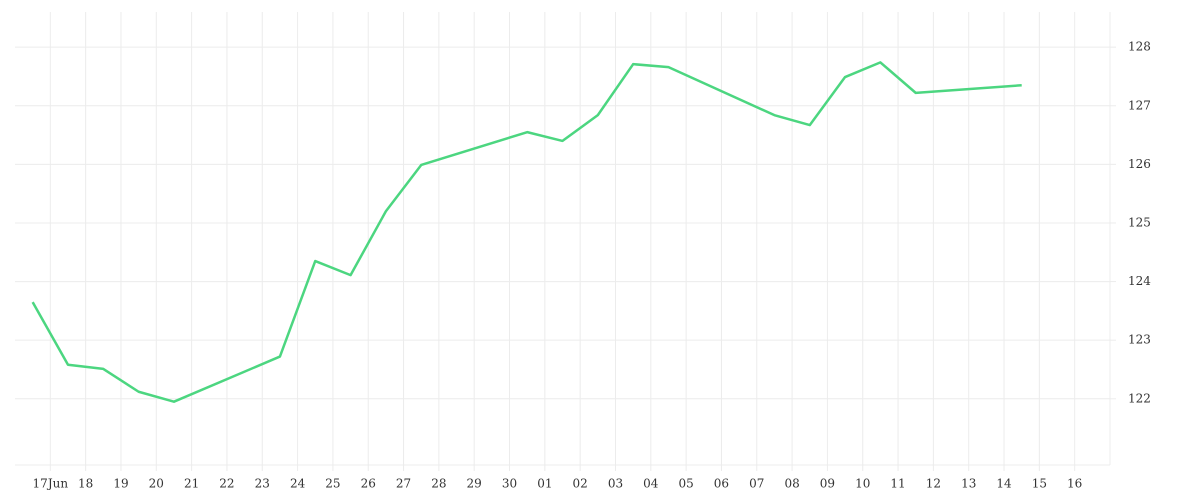 The width and height of the screenshot is (1200, 500). I want to click on x-tick-label: 17Jun, so click(51, 484).